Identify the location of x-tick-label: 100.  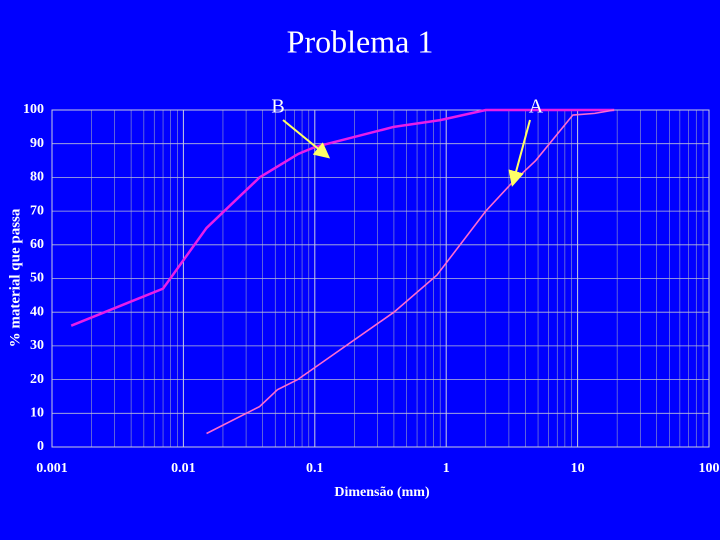
(709, 468).